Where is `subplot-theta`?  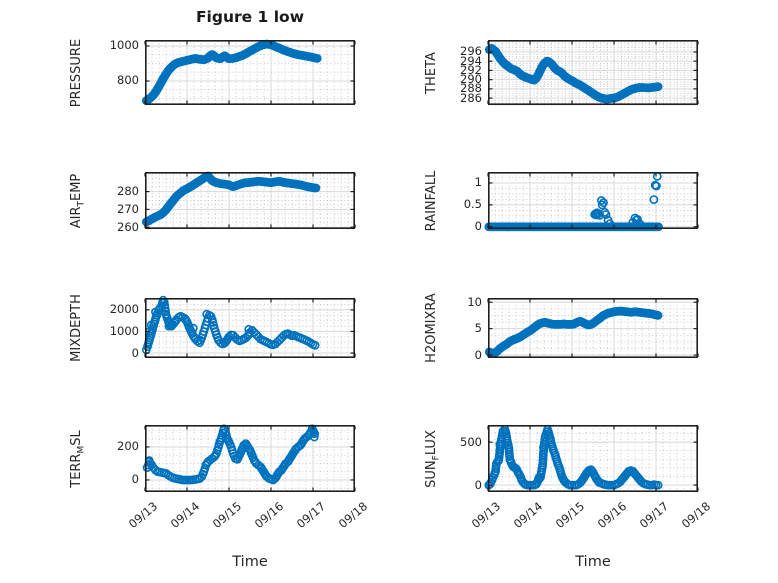 subplot-theta is located at coordinates (591, 73).